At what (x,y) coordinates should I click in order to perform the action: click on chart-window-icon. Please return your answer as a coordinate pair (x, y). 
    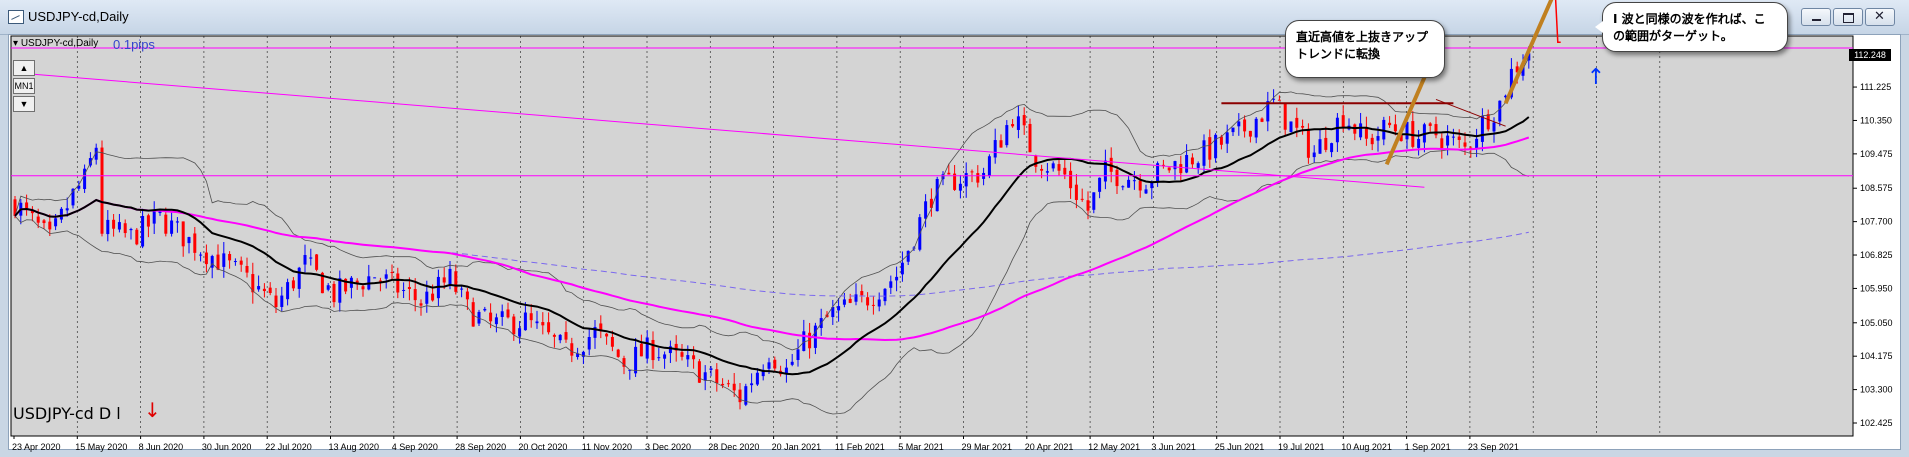
    Looking at the image, I should click on (16, 17).